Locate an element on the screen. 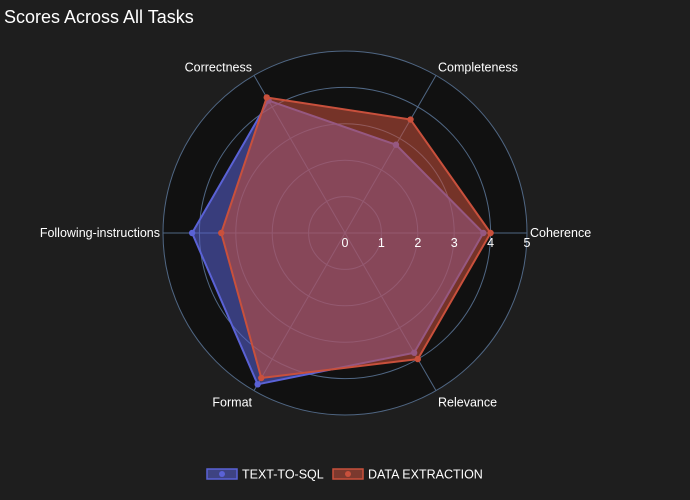  radial-tick-label: 0 is located at coordinates (345, 243).